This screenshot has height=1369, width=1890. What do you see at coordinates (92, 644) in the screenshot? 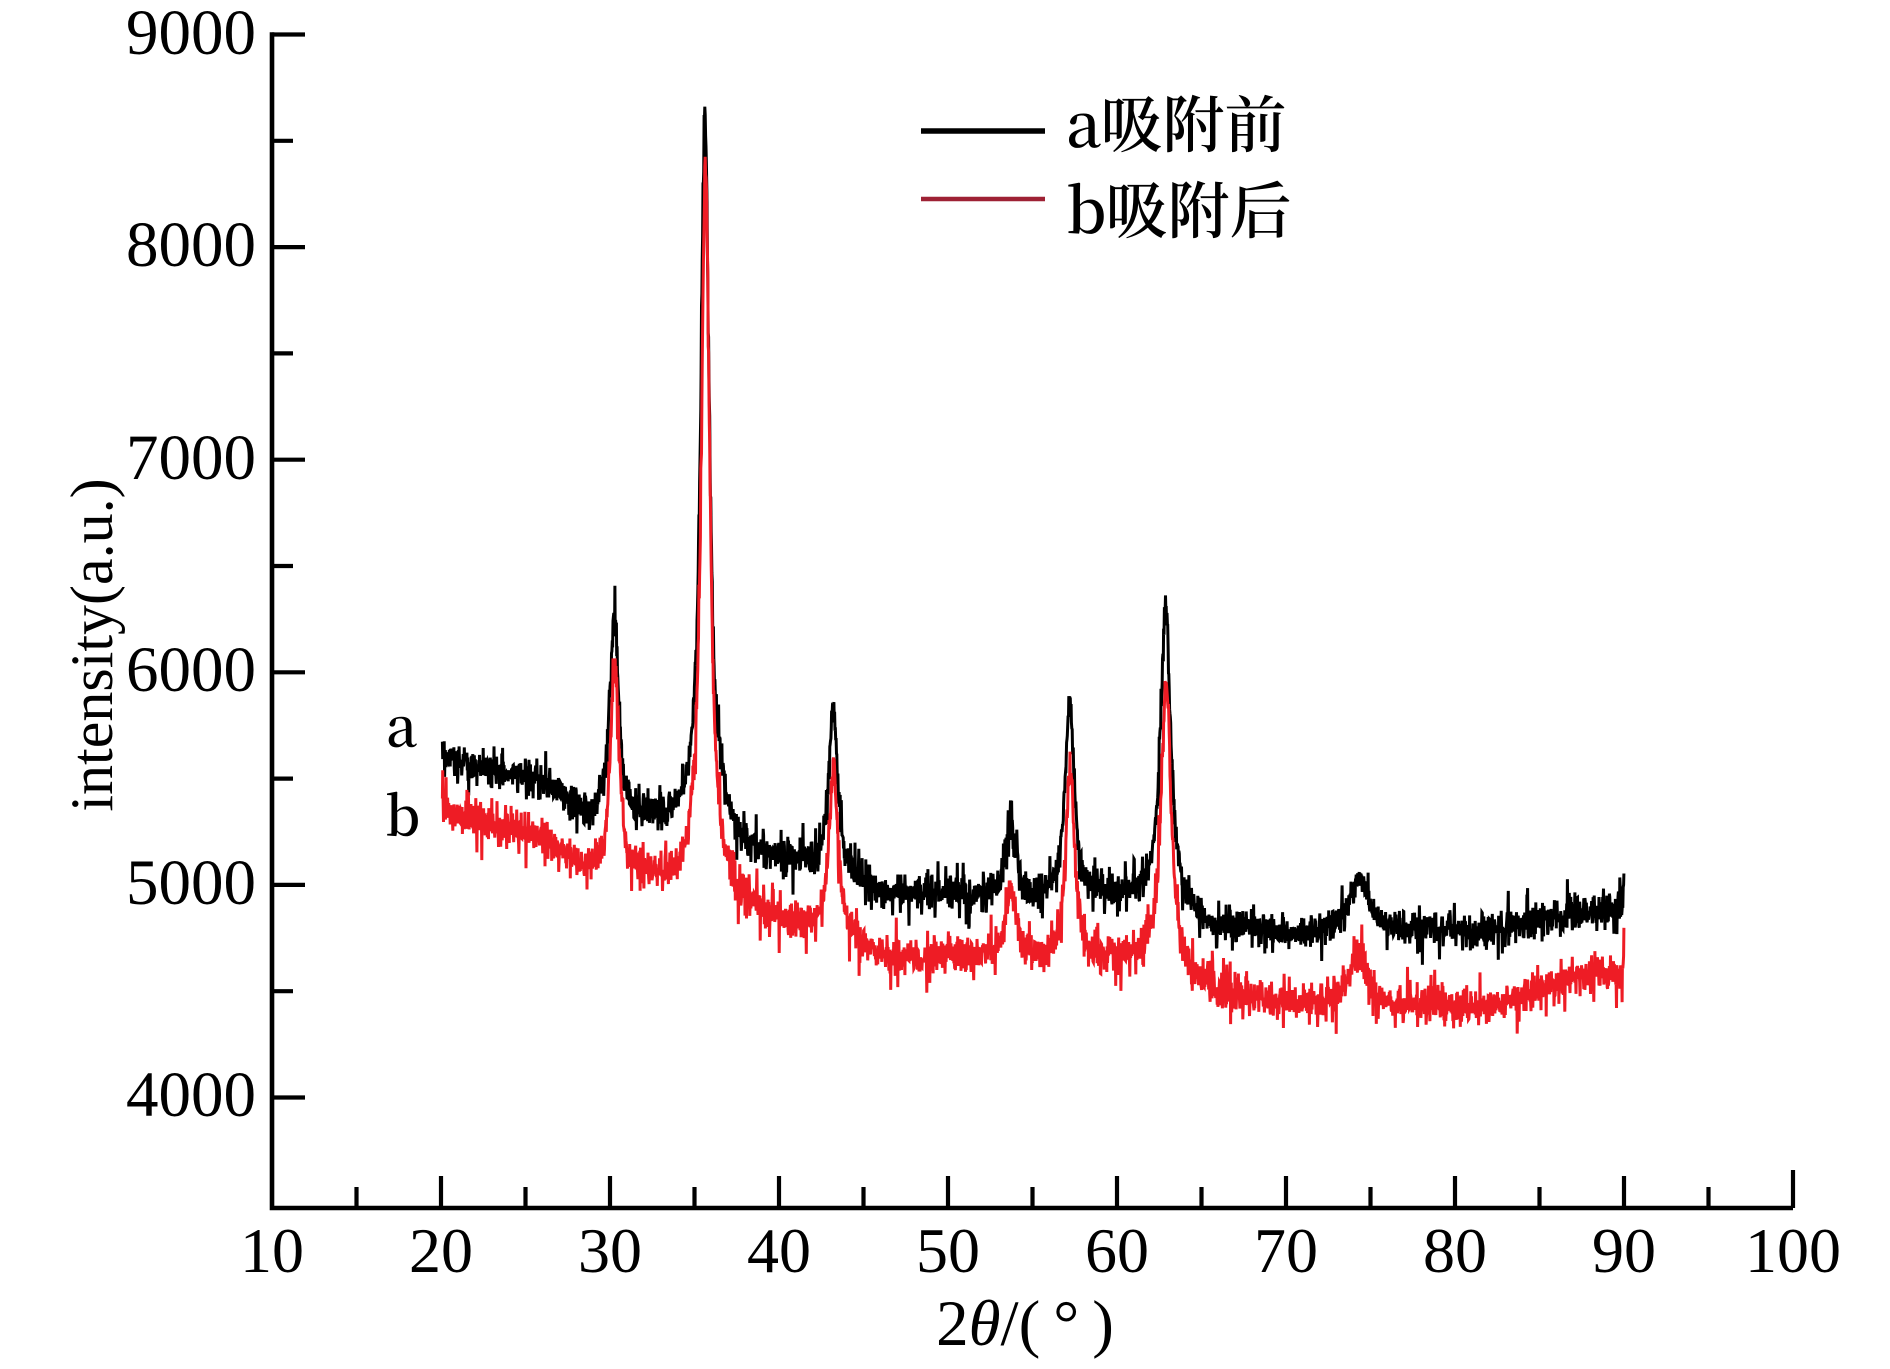
I see `svg-text: intensity(a.u.)` at bounding box center [92, 644].